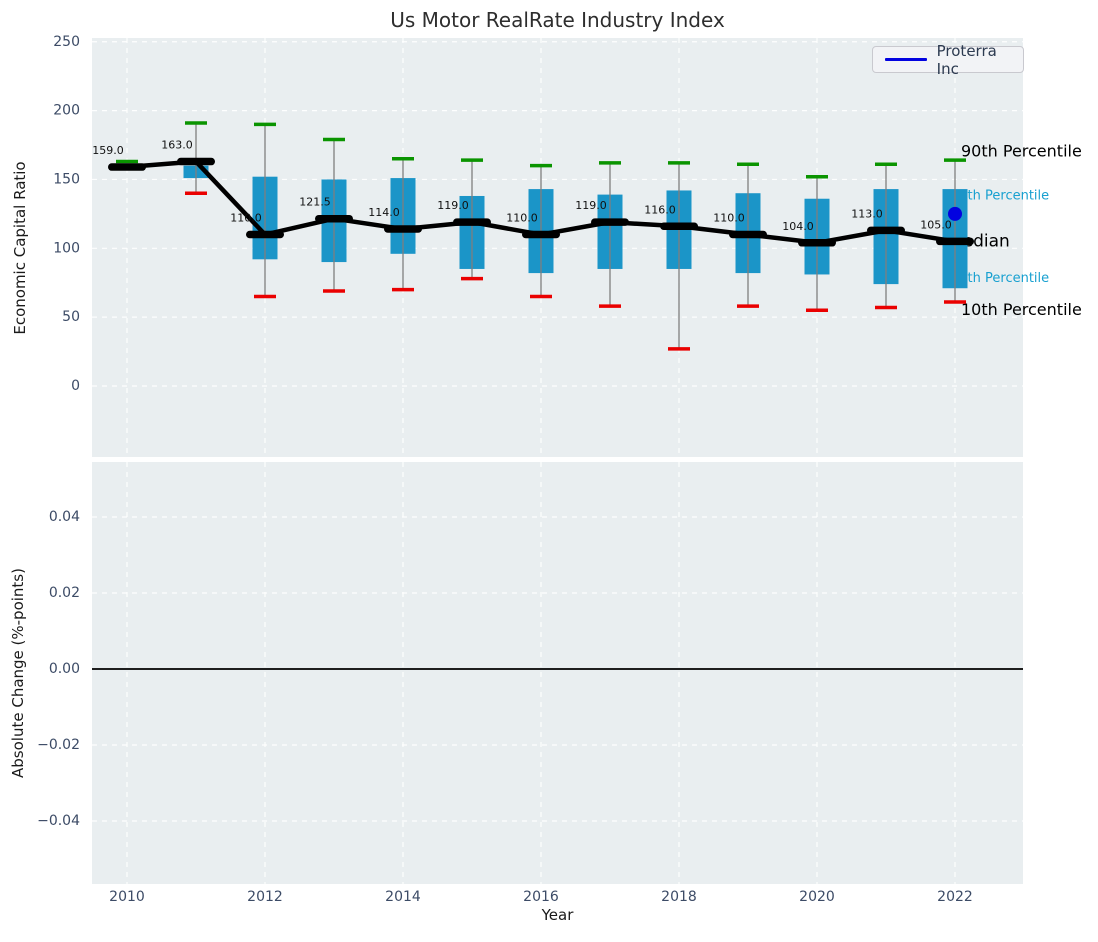  What do you see at coordinates (610, 222) in the screenshot?
I see `median-marker-2017` at bounding box center [610, 222].